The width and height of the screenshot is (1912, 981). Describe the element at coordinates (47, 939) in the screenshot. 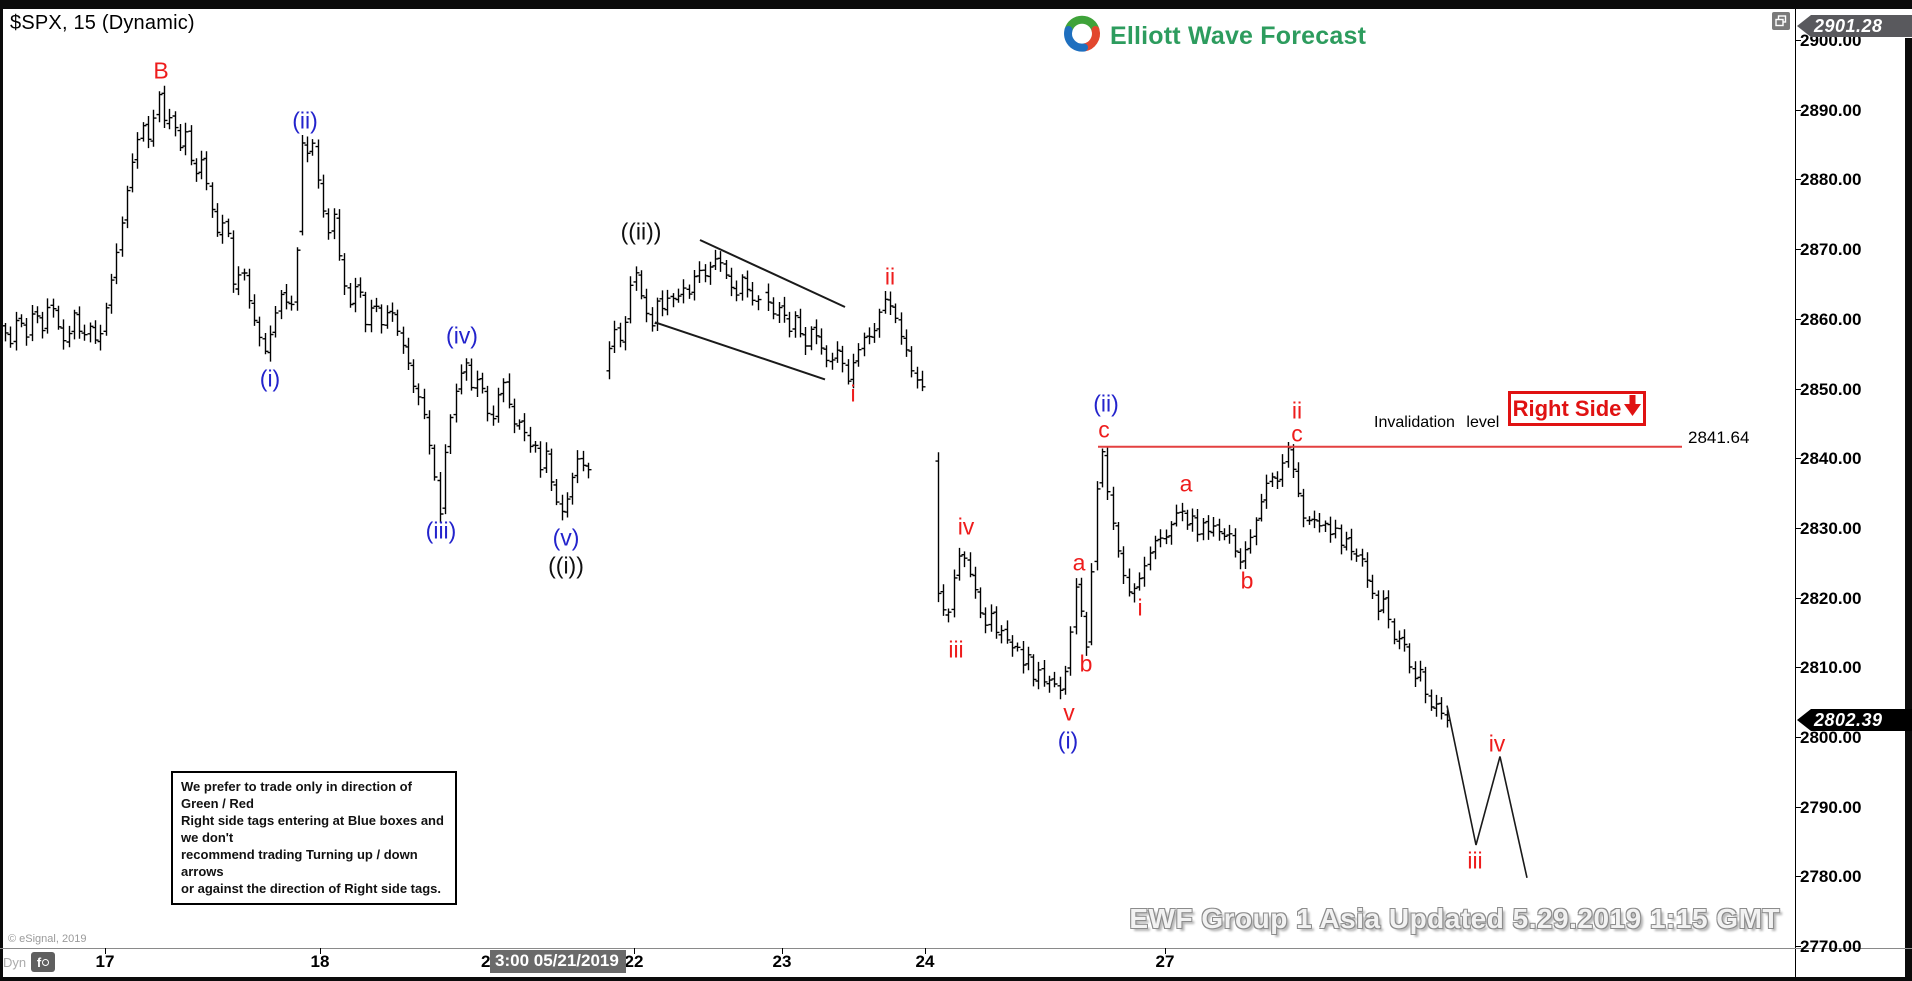

I see `esignal-copyright: © eSignal, 2019` at that location.